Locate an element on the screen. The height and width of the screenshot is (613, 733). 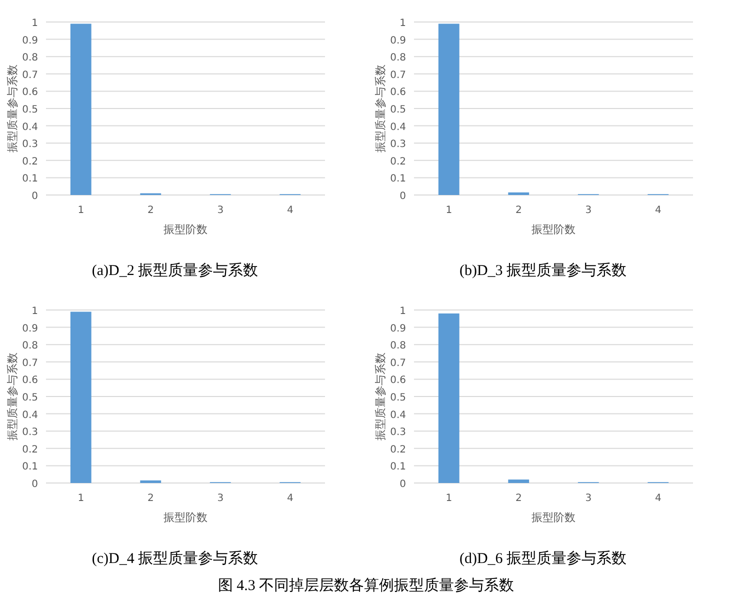
text: (a)D_2 振型质量参与系数 is located at coordinates (175, 270).